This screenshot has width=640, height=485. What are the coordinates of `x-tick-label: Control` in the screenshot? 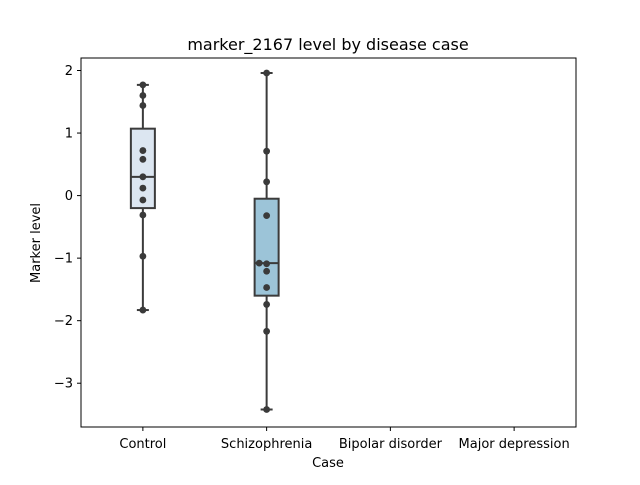 It's located at (142, 444).